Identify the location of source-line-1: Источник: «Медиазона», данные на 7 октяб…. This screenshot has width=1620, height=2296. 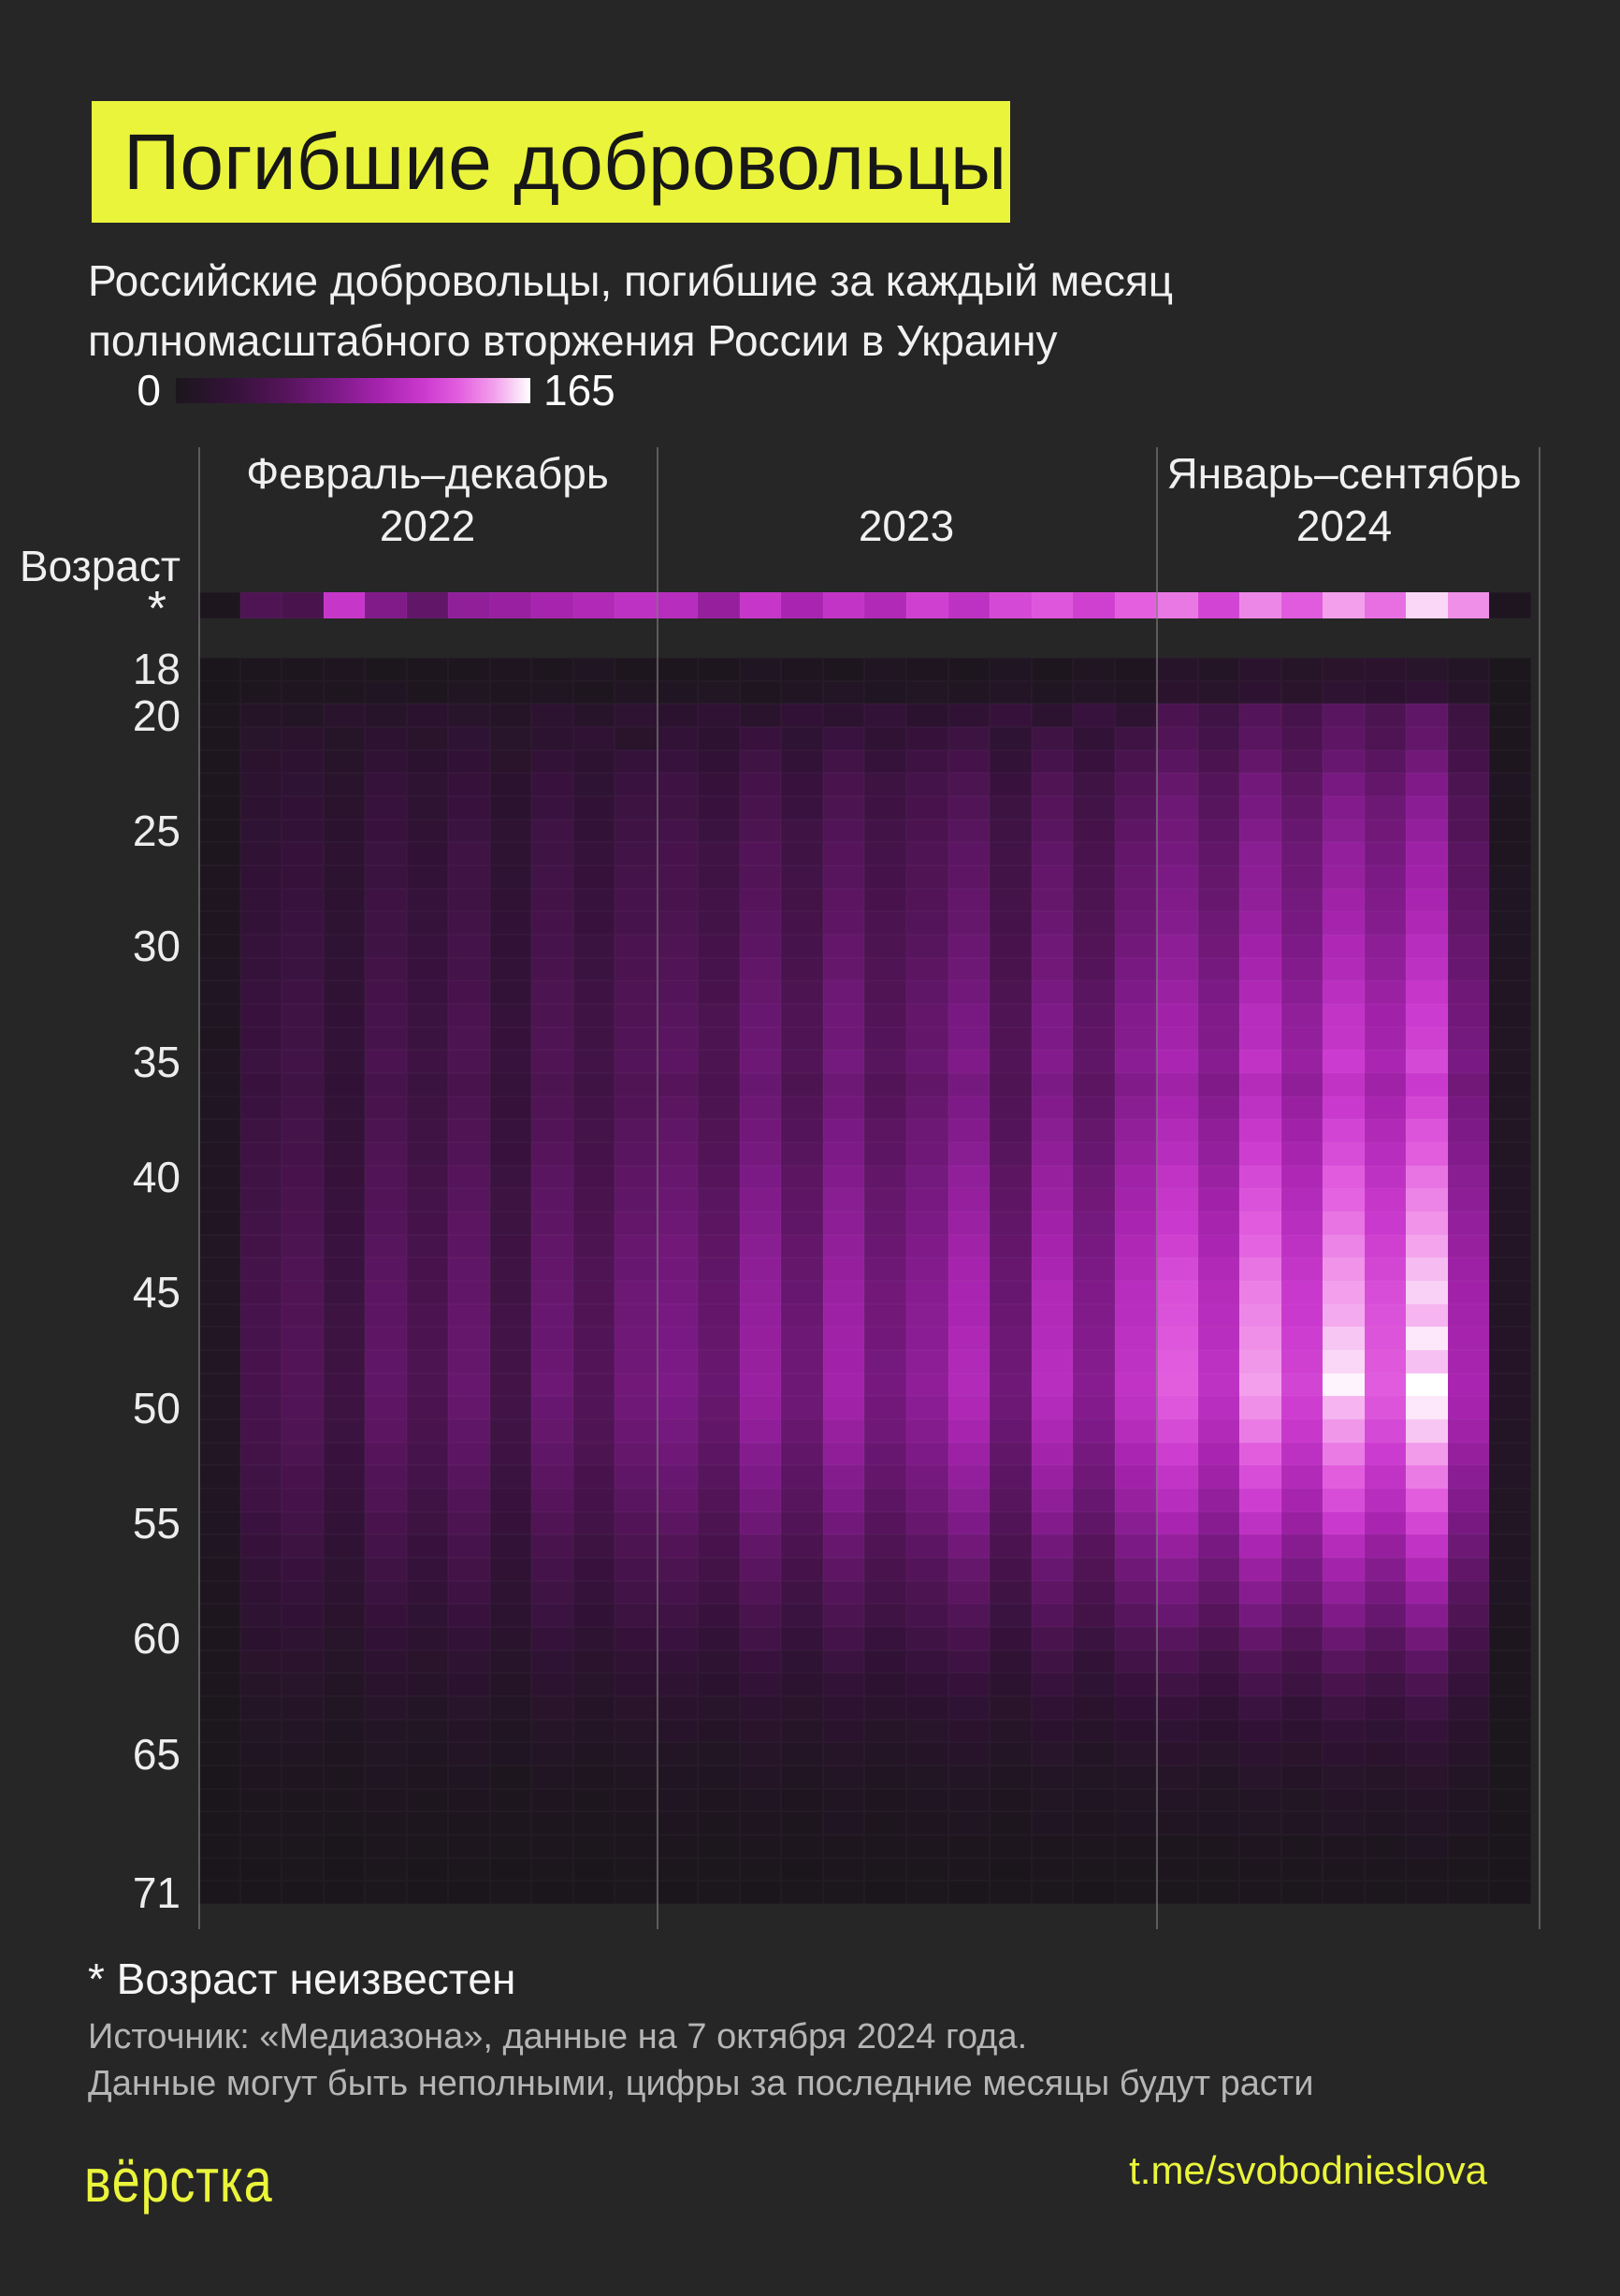
(558, 2036).